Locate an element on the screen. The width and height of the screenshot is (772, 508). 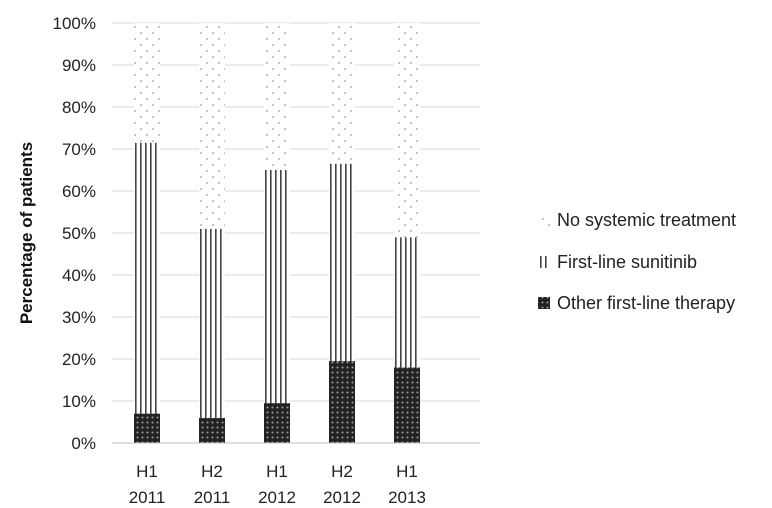
y-tick-label: 20% is located at coordinates (79, 359).